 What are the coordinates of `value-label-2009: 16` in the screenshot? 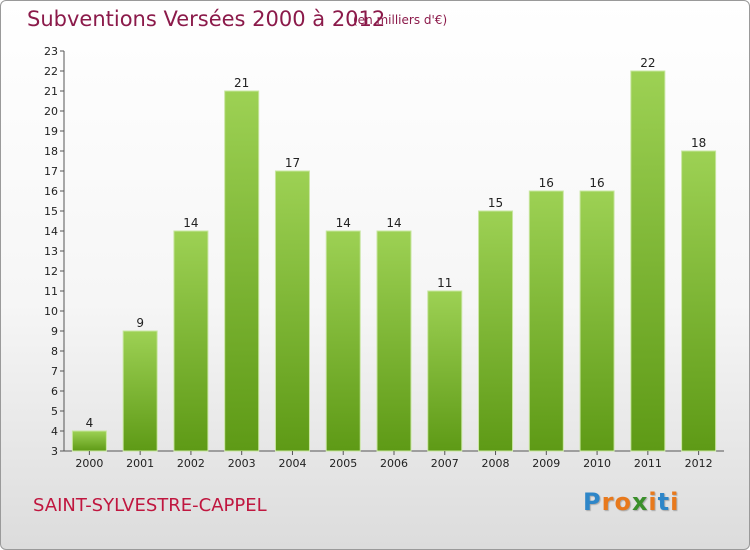 It's located at (546, 183).